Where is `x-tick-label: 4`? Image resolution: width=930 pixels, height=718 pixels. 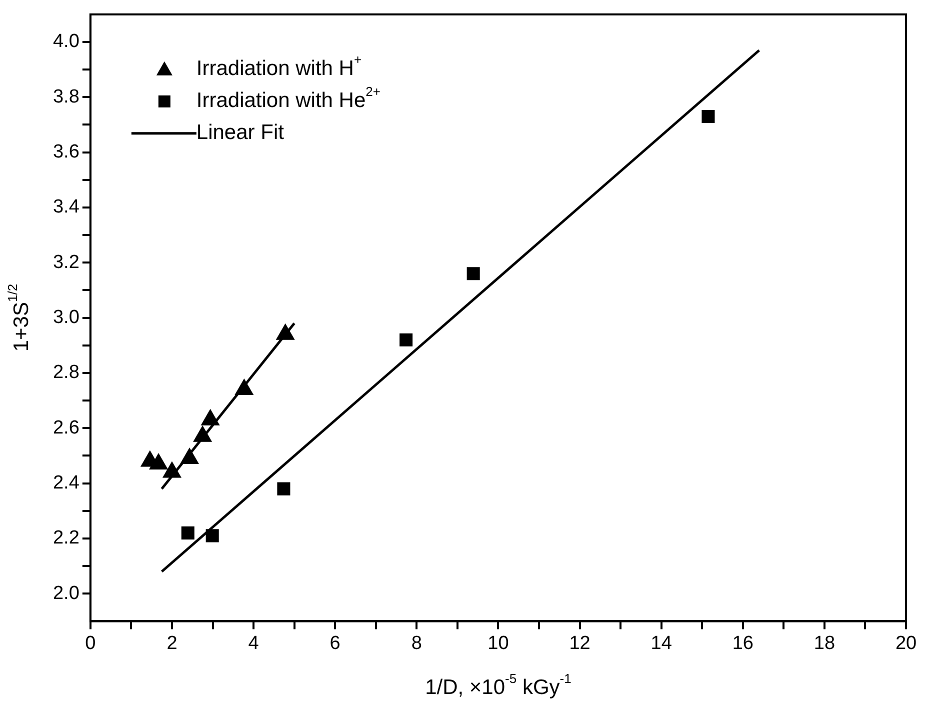 x-tick-label: 4 is located at coordinates (254, 643).